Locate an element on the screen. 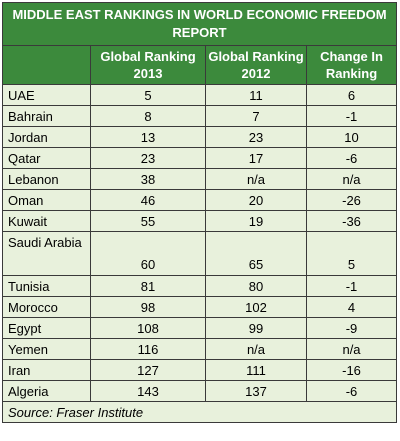  ranking-2012-cell: 65 is located at coordinates (256, 253).